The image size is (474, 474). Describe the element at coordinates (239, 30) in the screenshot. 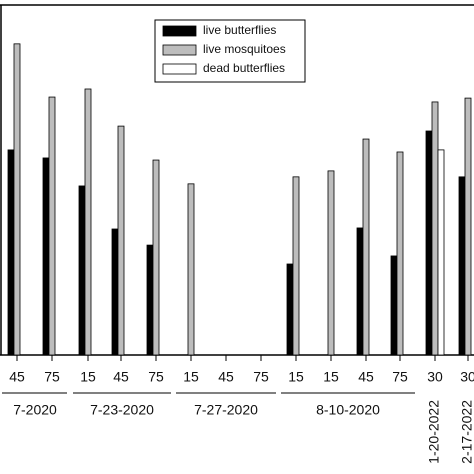

I see `legend-label: live butterflies` at that location.